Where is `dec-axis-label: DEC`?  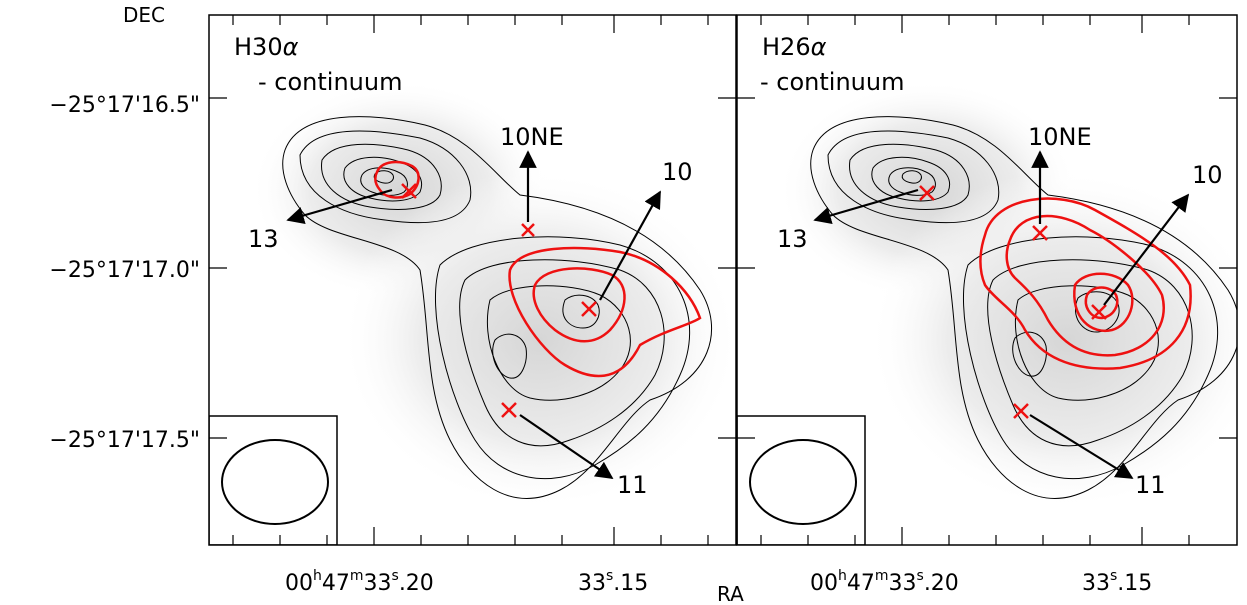 dec-axis-label: DEC is located at coordinates (144, 15).